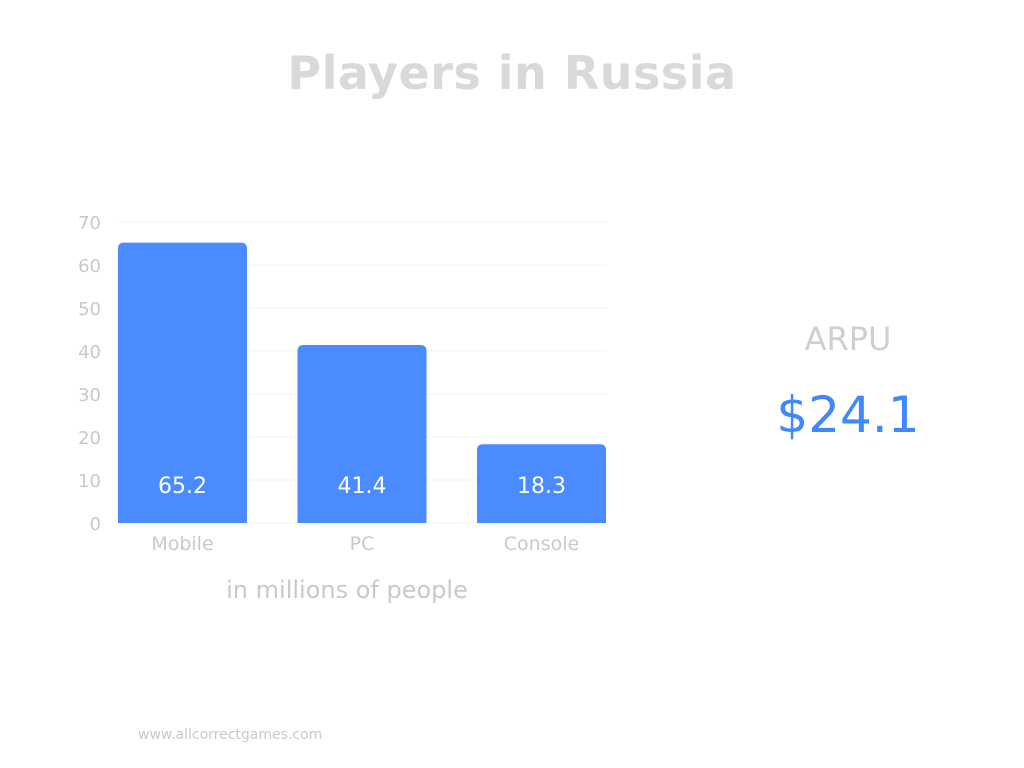 This screenshot has width=1024, height=768. I want to click on y-tick-label: 20, so click(89, 438).